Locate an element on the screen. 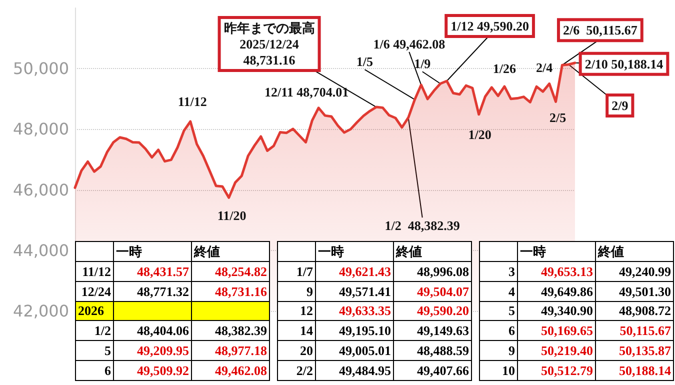 The width and height of the screenshot is (675, 385). text: 49,407.66 is located at coordinates (433, 370).